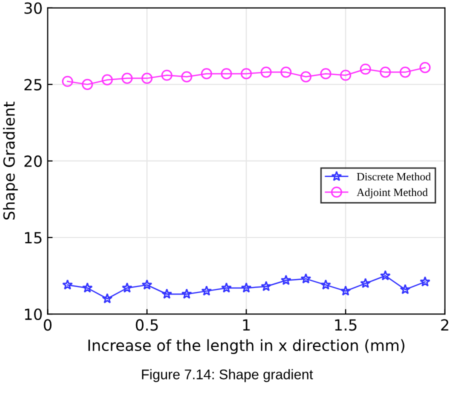 The height and width of the screenshot is (395, 454). I want to click on y-tick-label: 30, so click(33, 8).